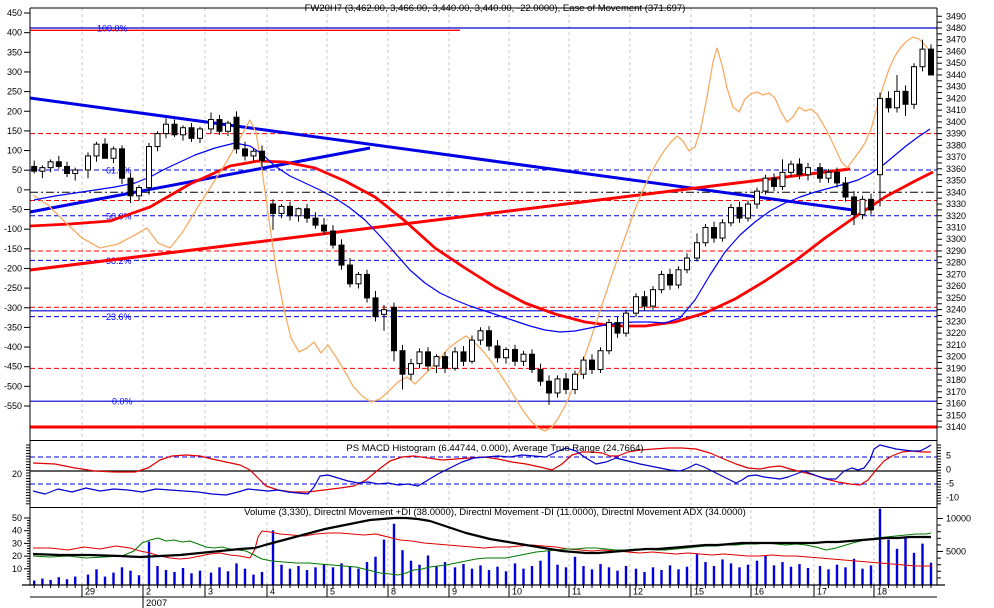  I want to click on bottom-left-tick-label: 10, so click(17, 569).